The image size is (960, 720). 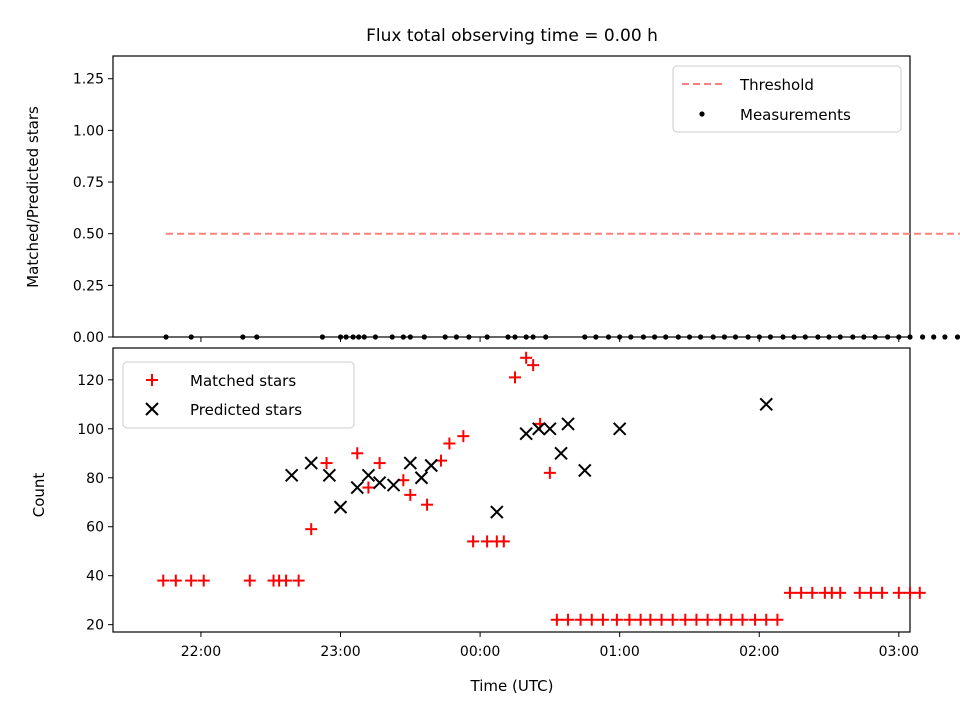 What do you see at coordinates (152, 380) in the screenshot?
I see `matched-legend-swatch` at bounding box center [152, 380].